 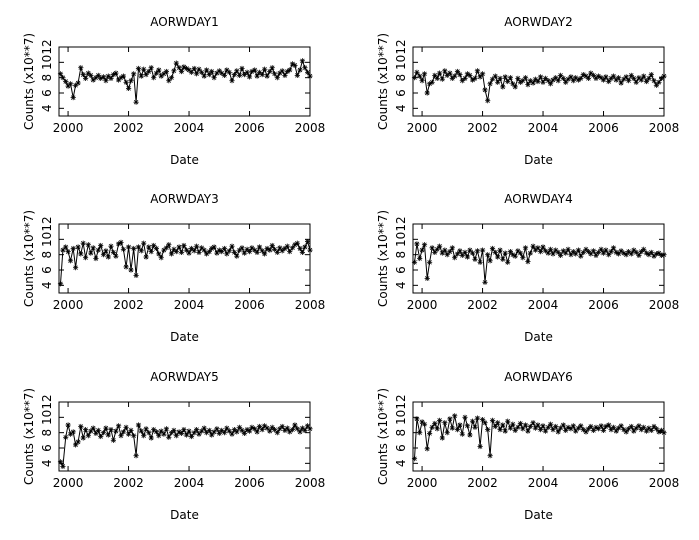 I want to click on chart-title: AORWDAY5, so click(x=184, y=377).